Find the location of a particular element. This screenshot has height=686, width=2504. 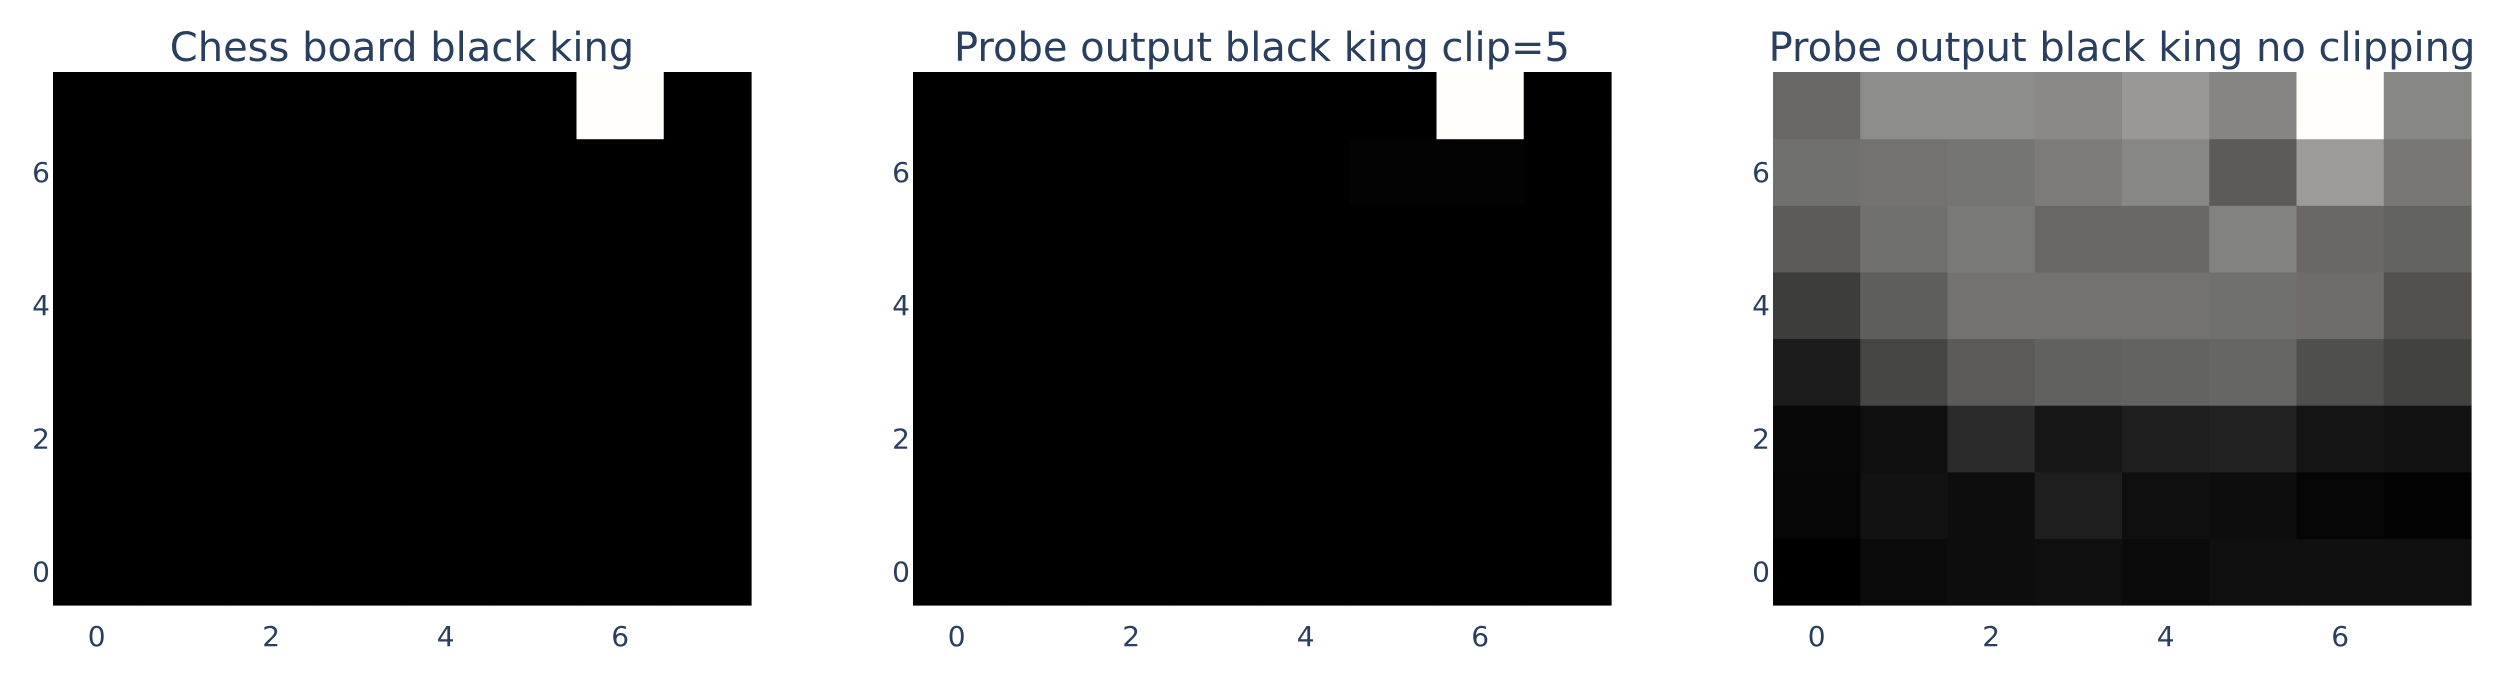

y-tick-label: 6 is located at coordinates (41, 172).